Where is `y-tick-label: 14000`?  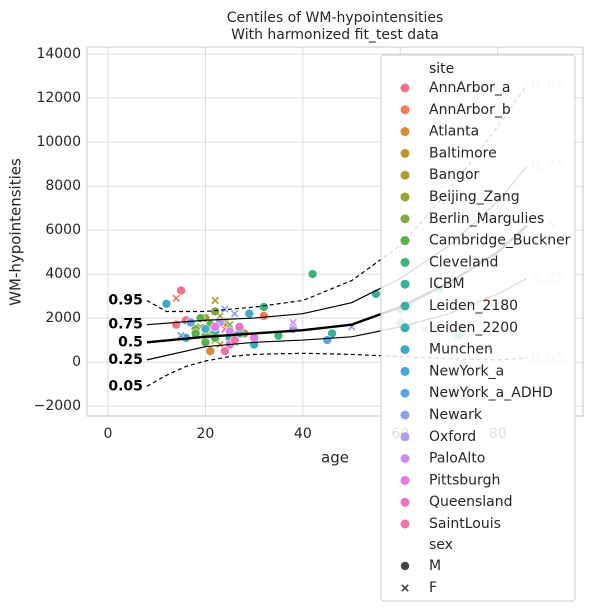
y-tick-label: 14000 is located at coordinates (58, 54).